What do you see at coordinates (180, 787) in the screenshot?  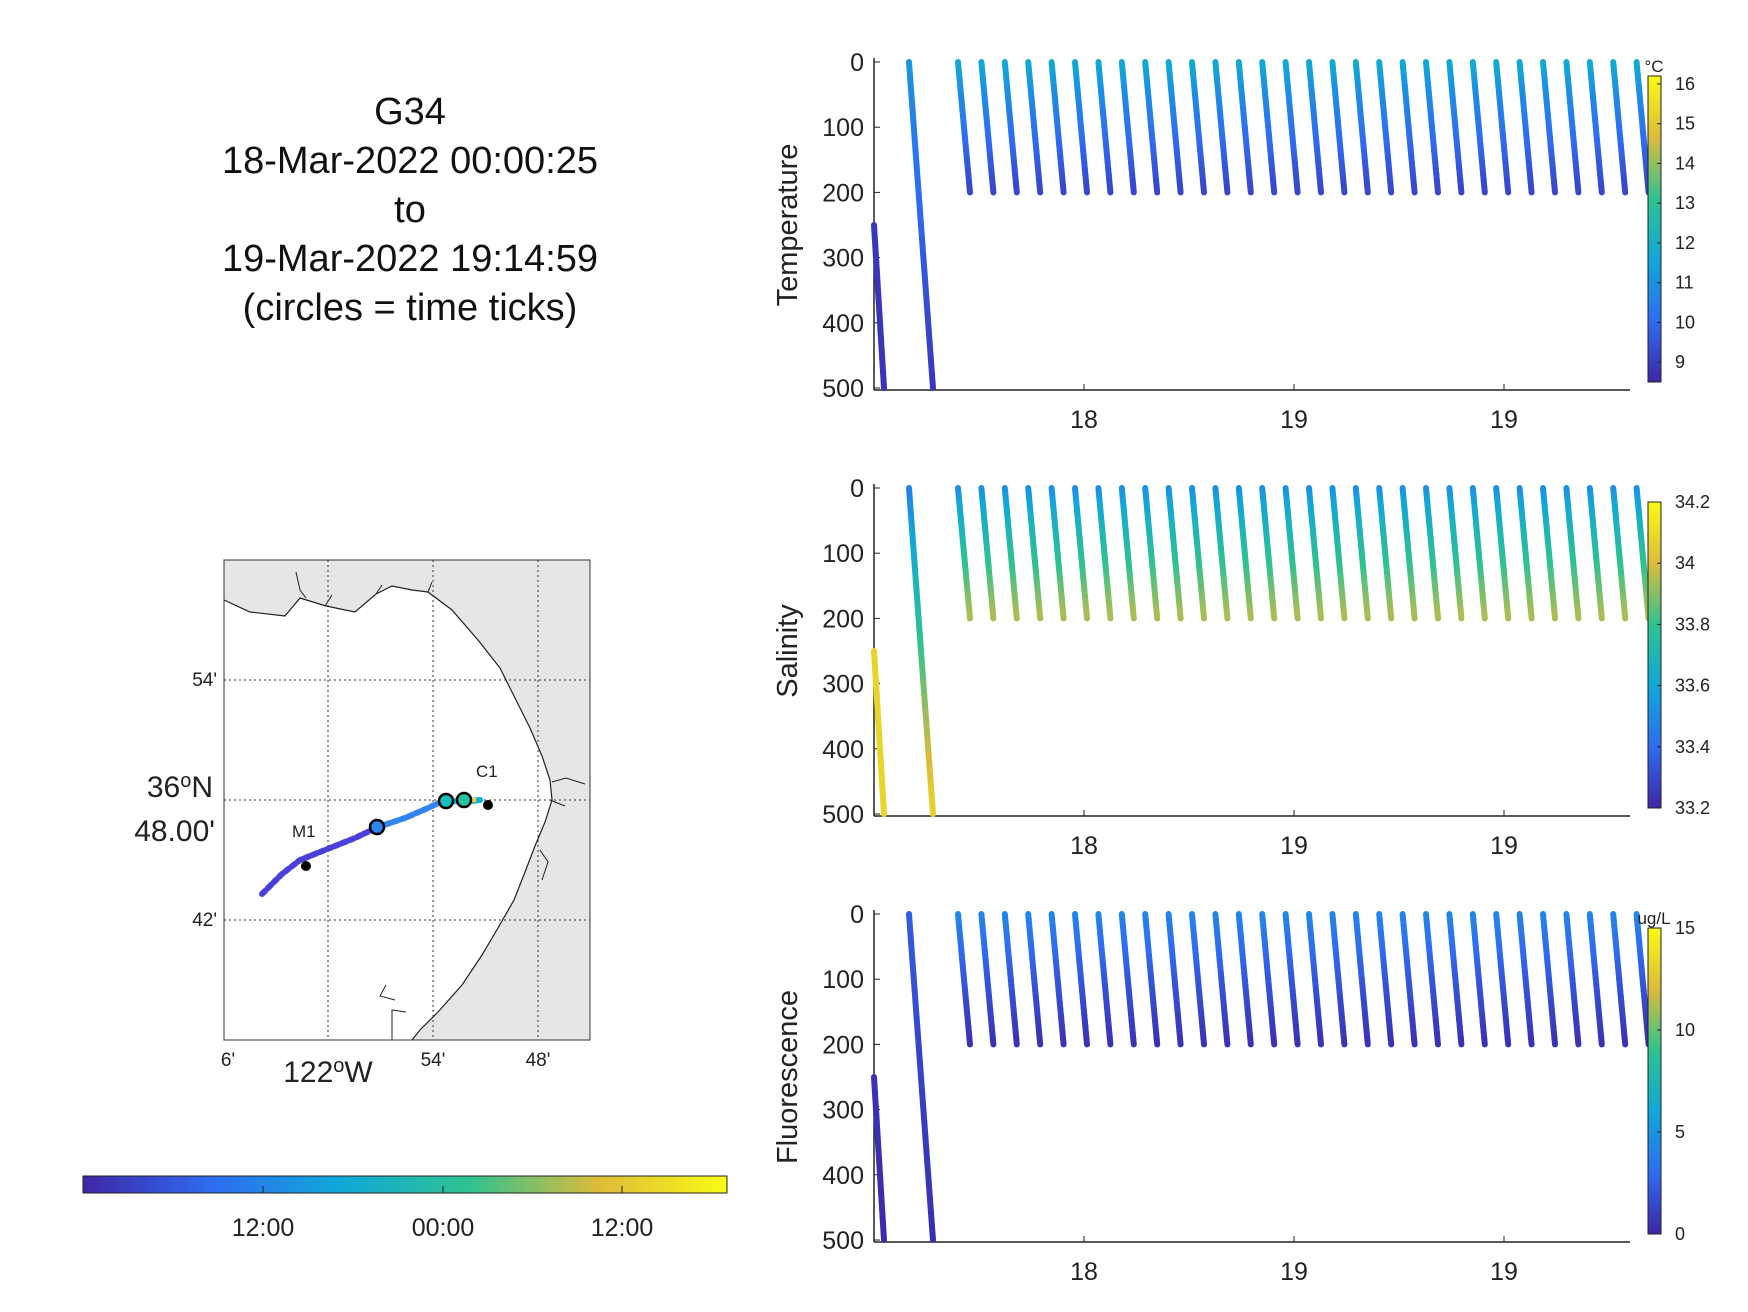 I see `lat-main-label: 36oN` at bounding box center [180, 787].